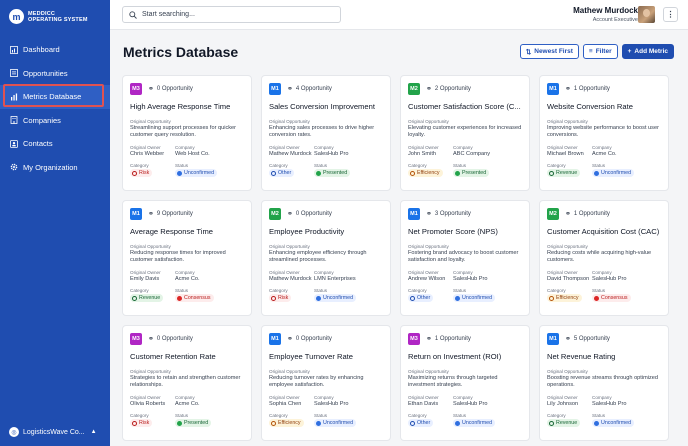 The image size is (688, 446). Describe the element at coordinates (611, 298) in the screenshot. I see `status-badge: Consensus` at that location.